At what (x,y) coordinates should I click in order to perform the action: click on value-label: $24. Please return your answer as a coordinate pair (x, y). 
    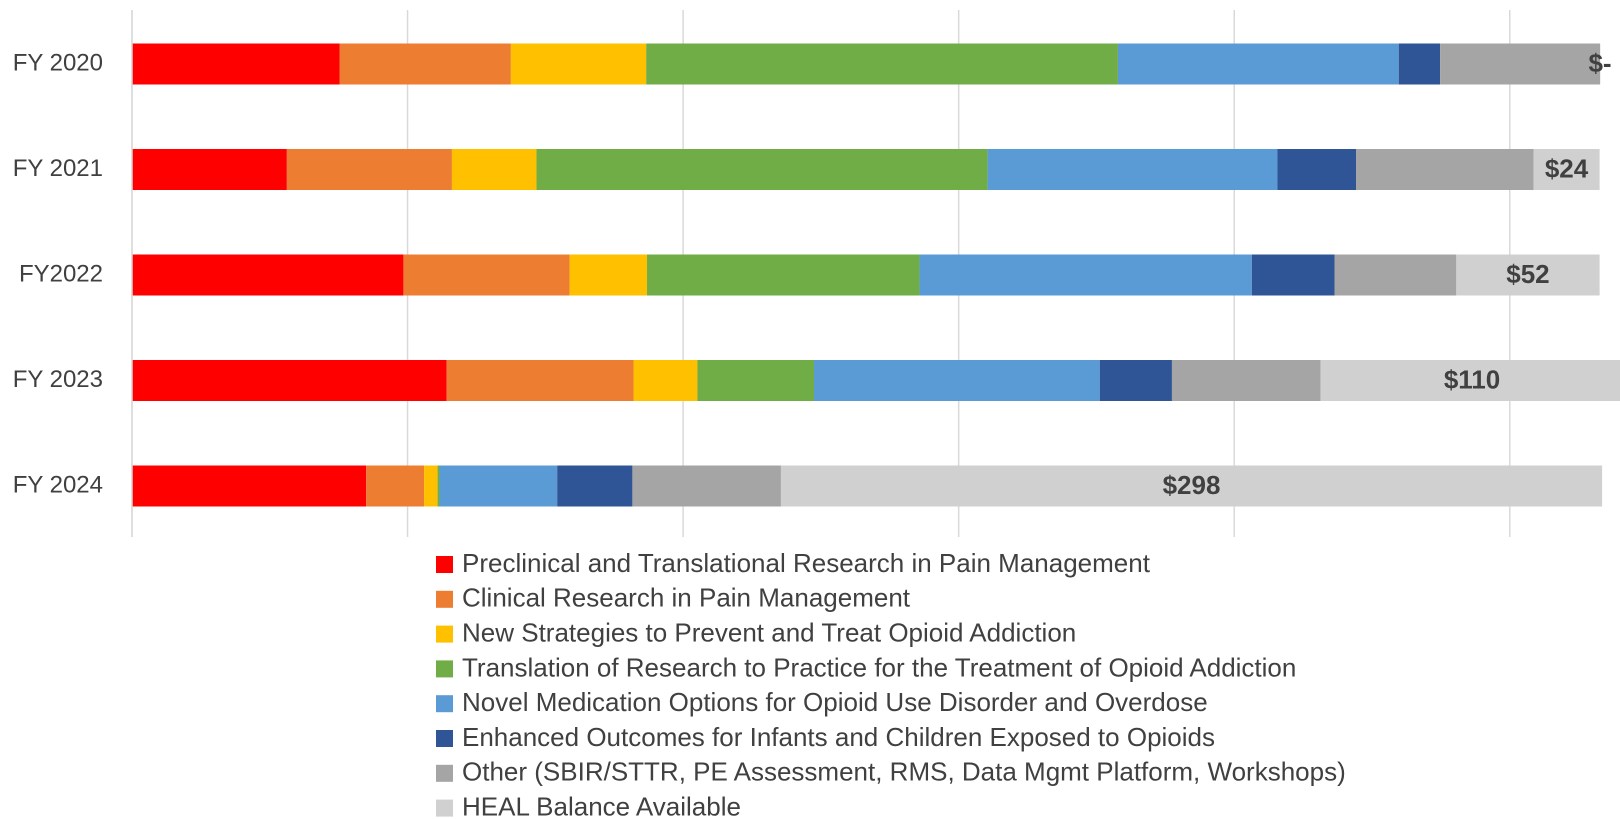
    Looking at the image, I should click on (1567, 168).